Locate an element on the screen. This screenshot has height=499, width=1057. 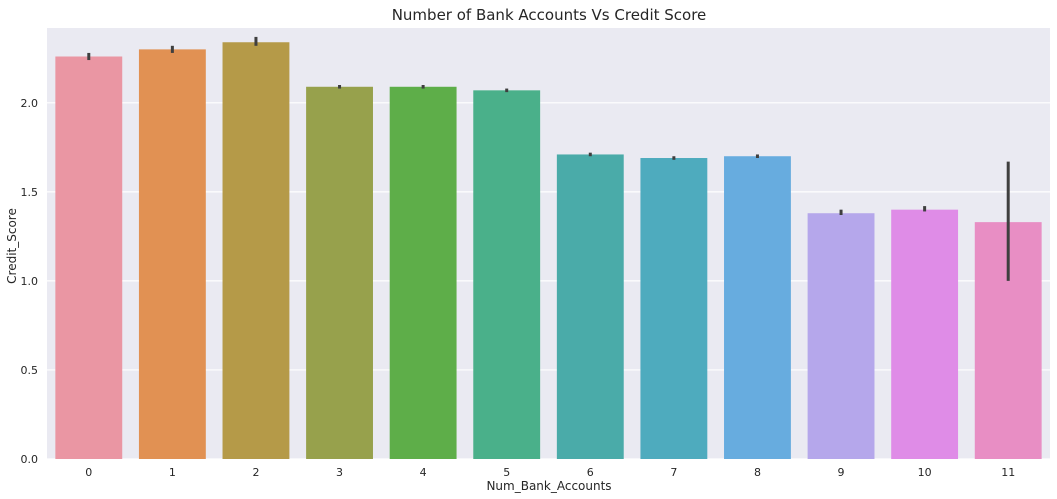
x-tick-label: 9 is located at coordinates (841, 472).